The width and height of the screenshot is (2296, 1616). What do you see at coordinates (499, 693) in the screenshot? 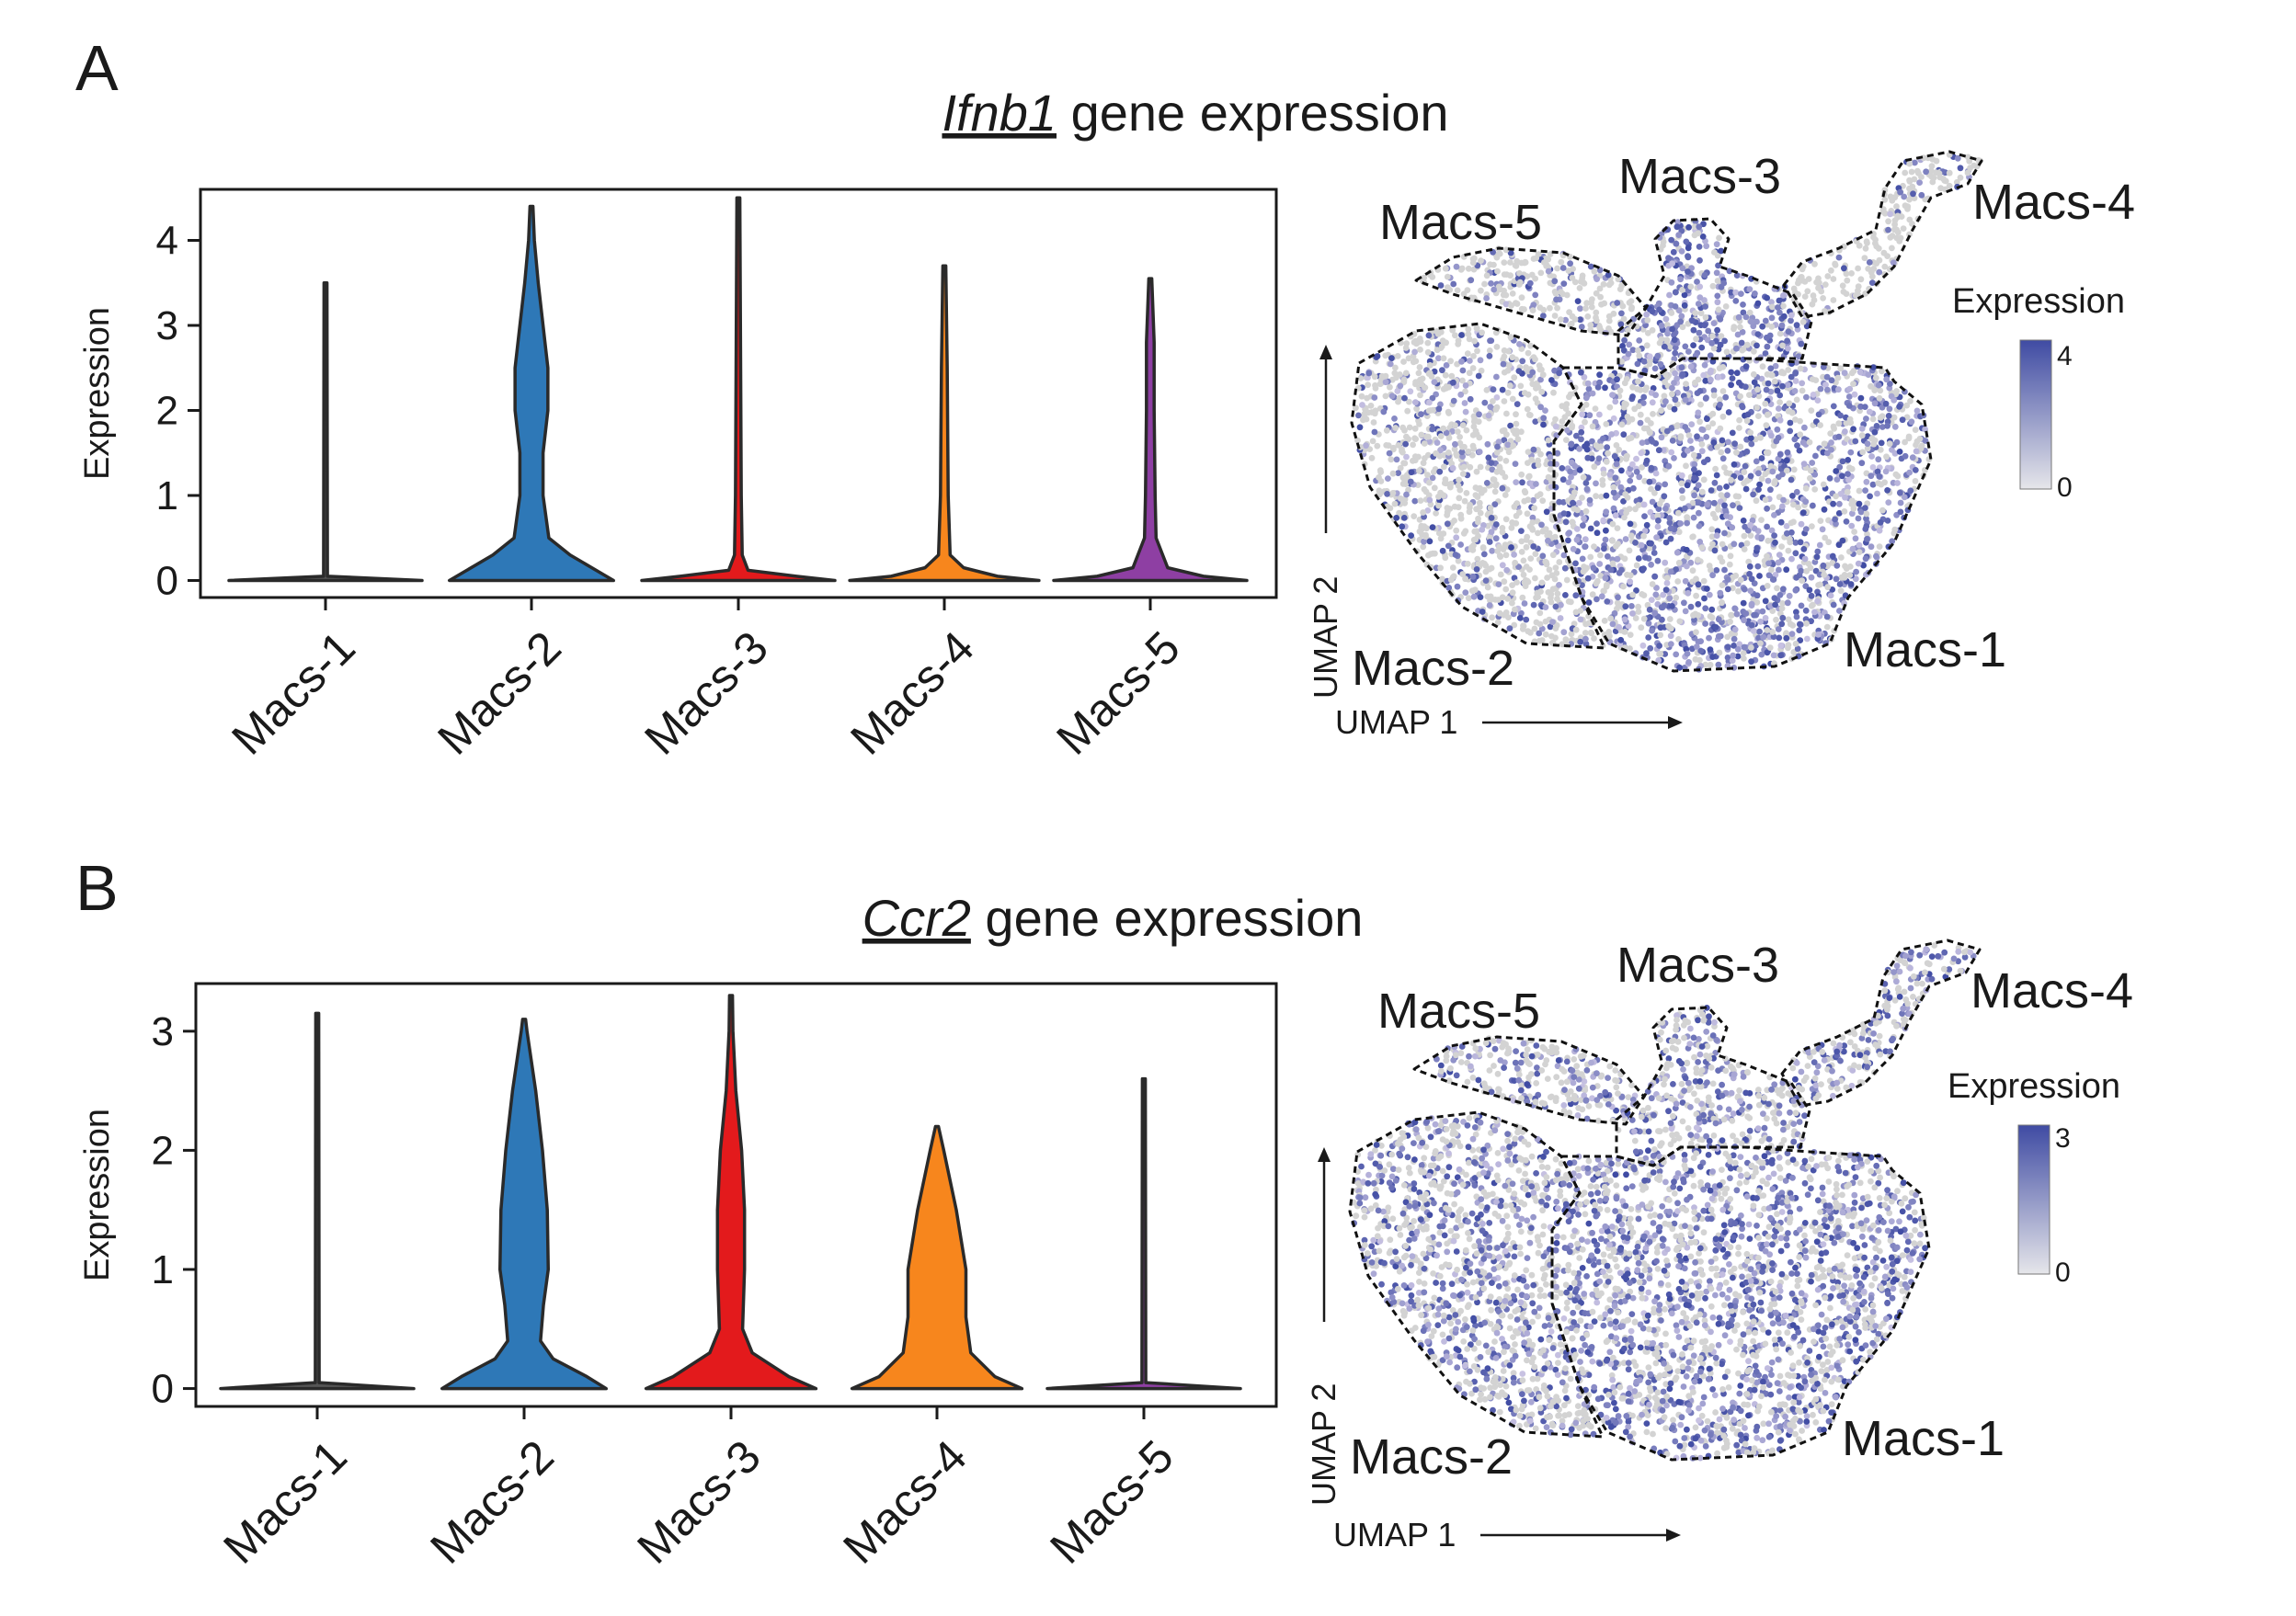
I see `x-tick-label: Macs-2` at bounding box center [499, 693].